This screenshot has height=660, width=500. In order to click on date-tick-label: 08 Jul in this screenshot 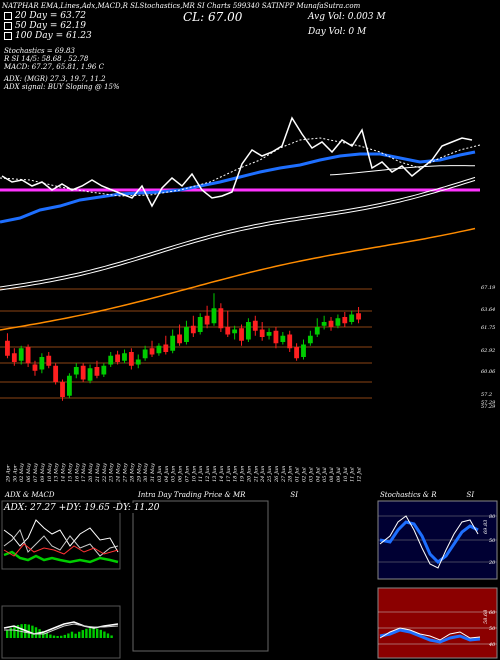, I will do `click(332, 474)`.